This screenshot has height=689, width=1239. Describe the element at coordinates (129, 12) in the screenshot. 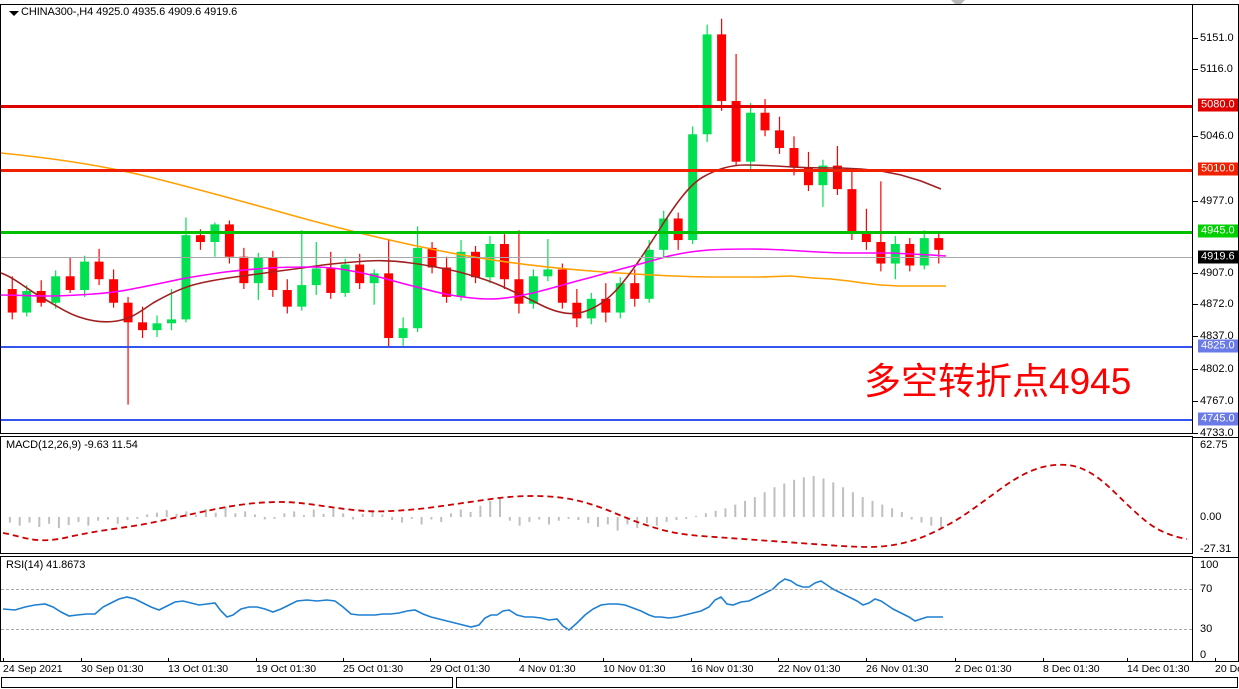

I see `symbol-header-label: CHINA300-,H4 4925.0 4935.6 4909.6 4919.6` at that location.